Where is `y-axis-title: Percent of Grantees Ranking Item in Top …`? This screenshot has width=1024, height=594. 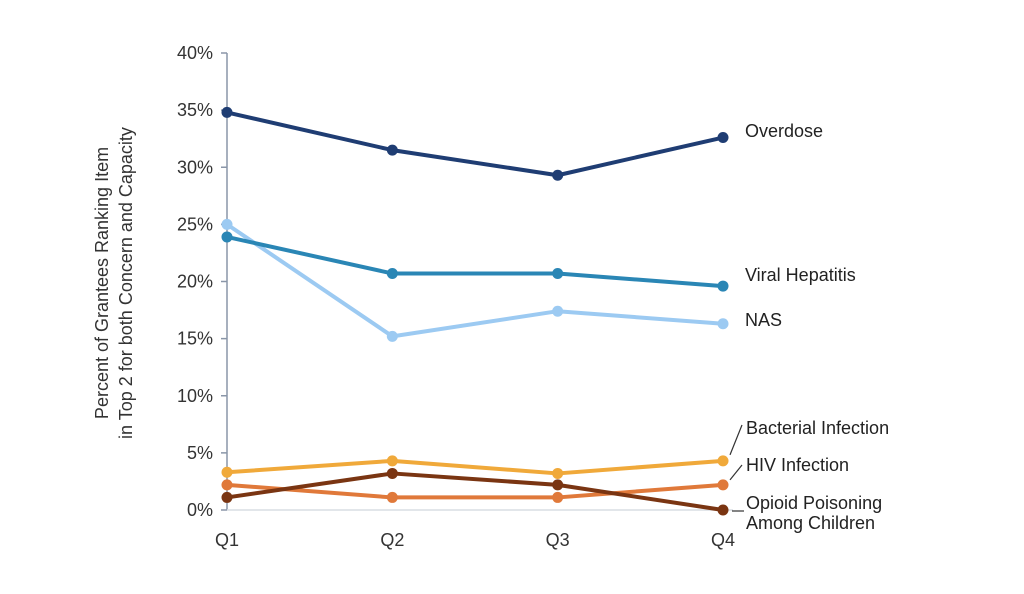
y-axis-title: Percent of Grantees Ranking Item in Top … is located at coordinates (114, 283).